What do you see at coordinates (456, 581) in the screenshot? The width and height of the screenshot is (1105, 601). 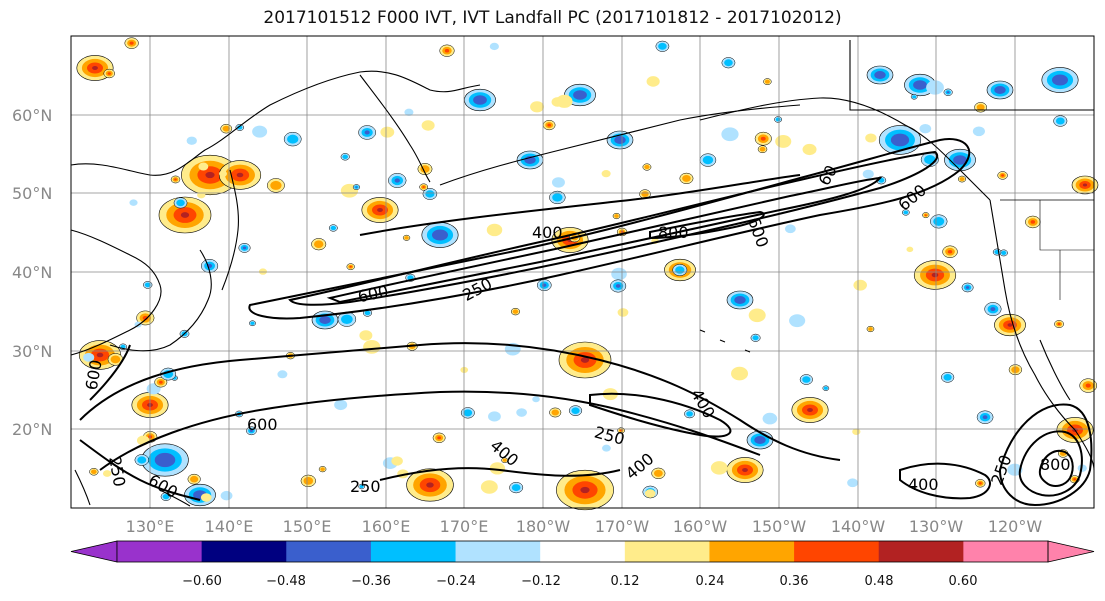 I see `colorbar-tick-label: −0.24` at bounding box center [456, 581].